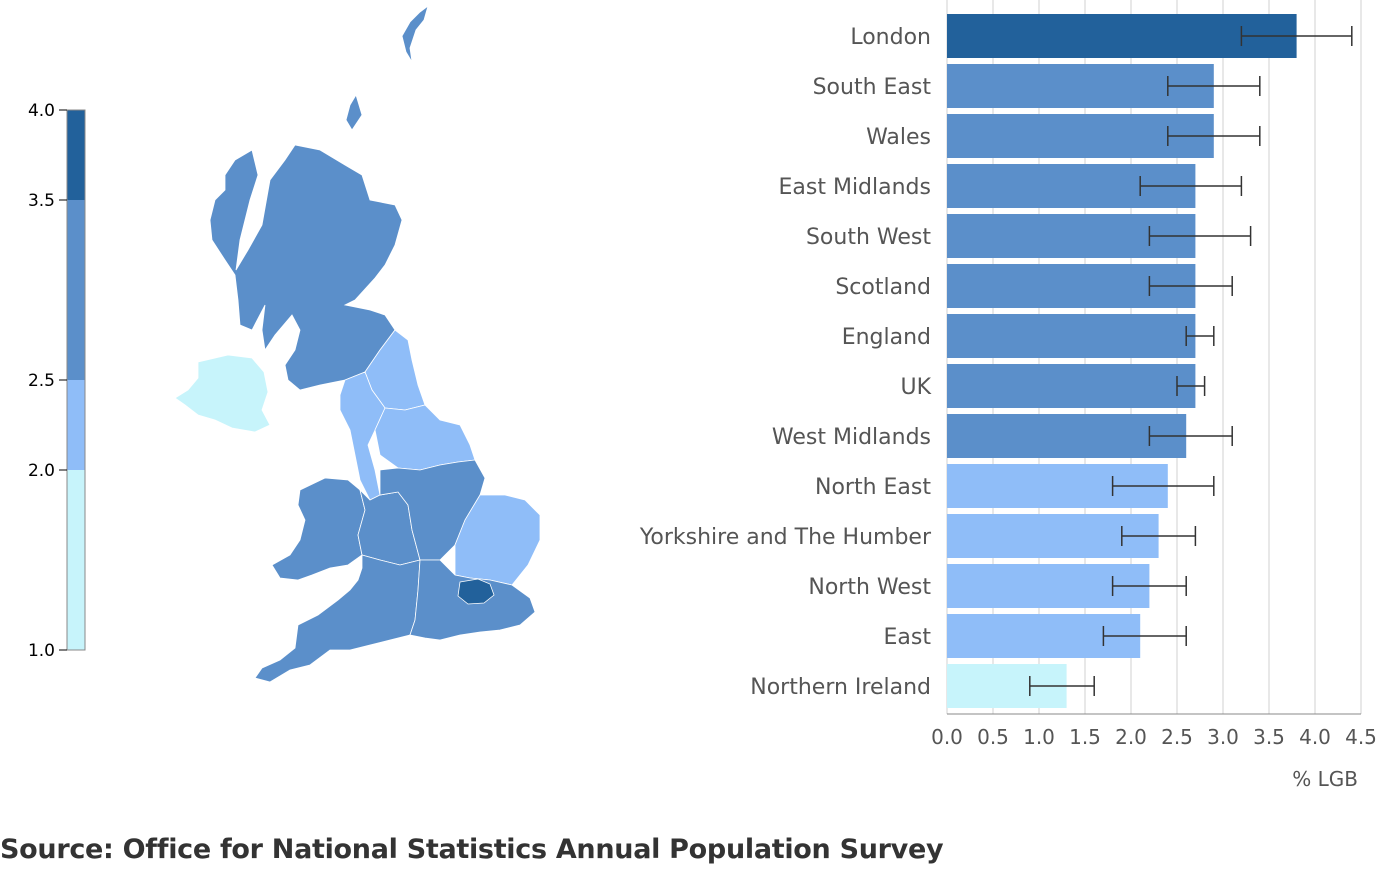  Describe the element at coordinates (872, 87) in the screenshot. I see `category-label: South East` at that location.